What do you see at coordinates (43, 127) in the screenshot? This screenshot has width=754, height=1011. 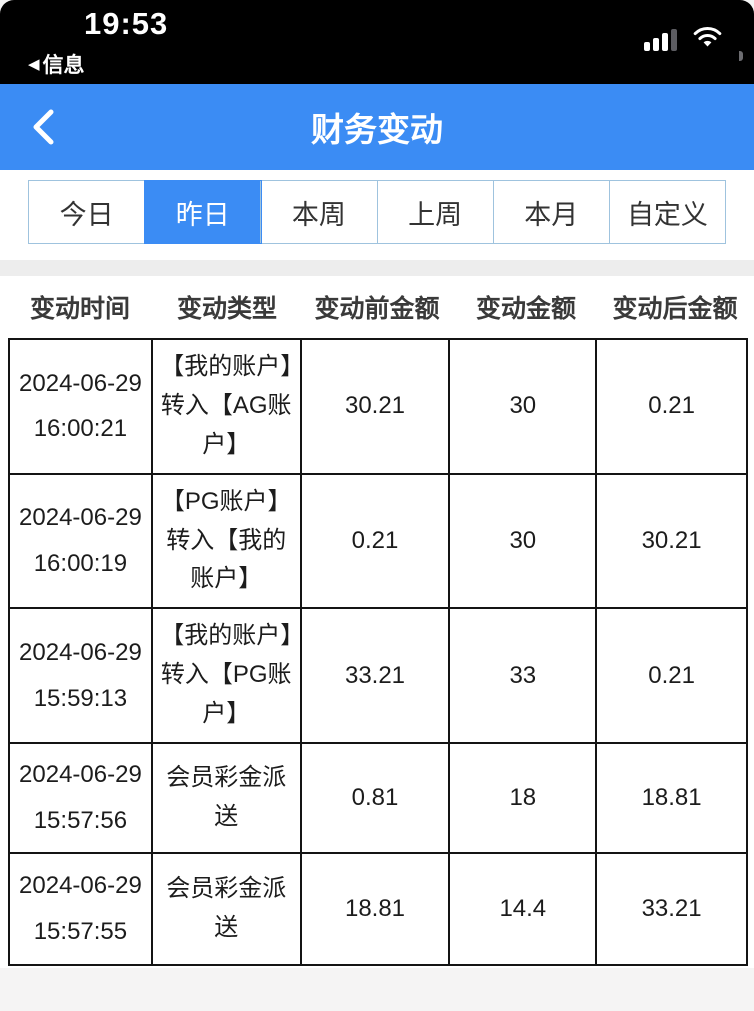 I see `back-chevron-icon` at bounding box center [43, 127].